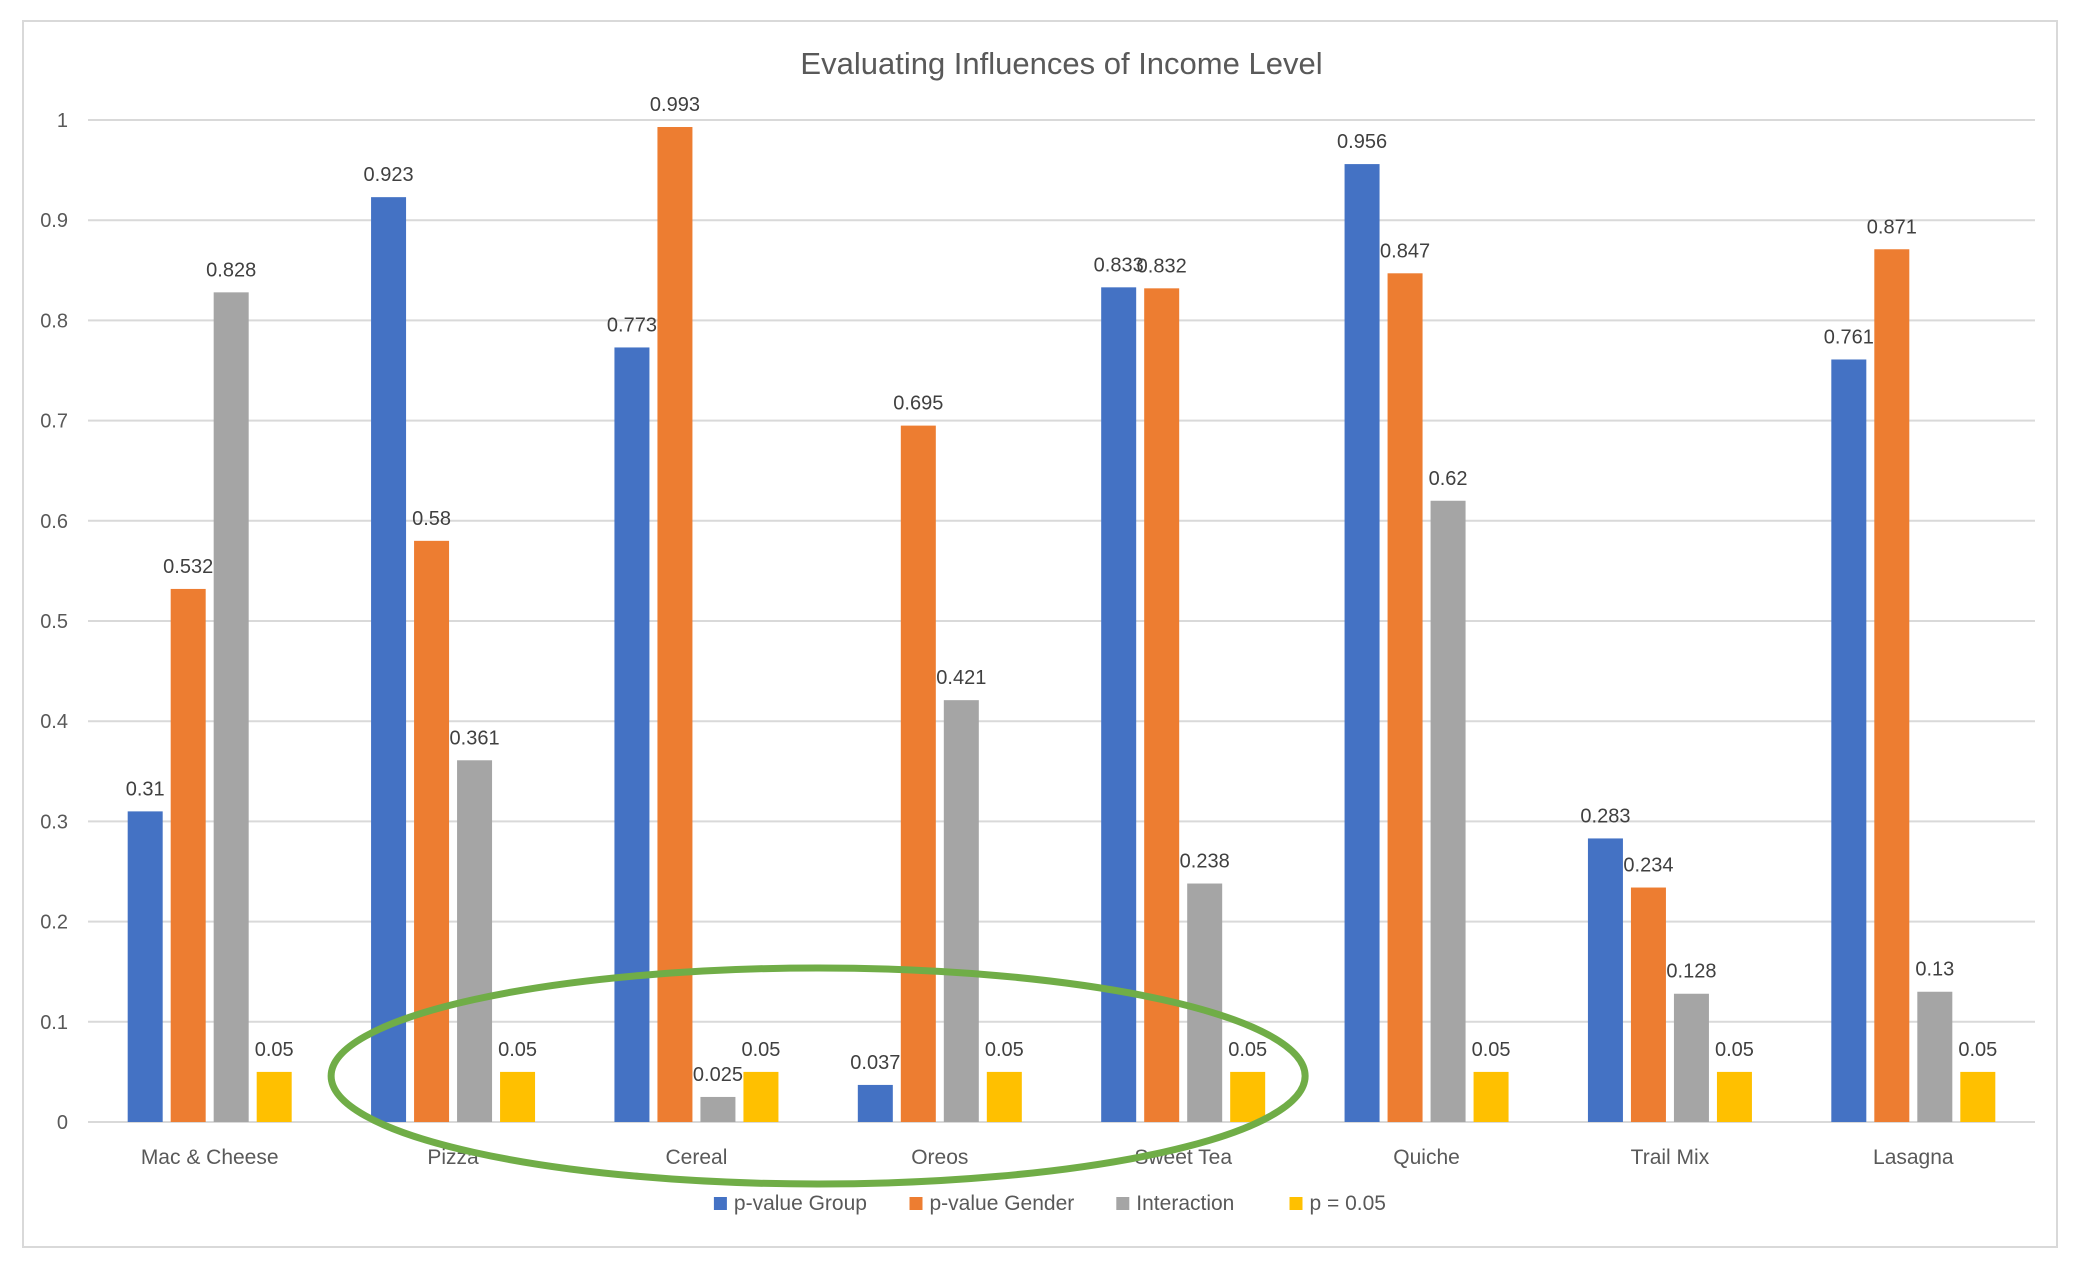 Image resolution: width=2082 pixels, height=1263 pixels. Describe the element at coordinates (210, 1157) in the screenshot. I see `x-category-label: Mac & Cheese` at that location.